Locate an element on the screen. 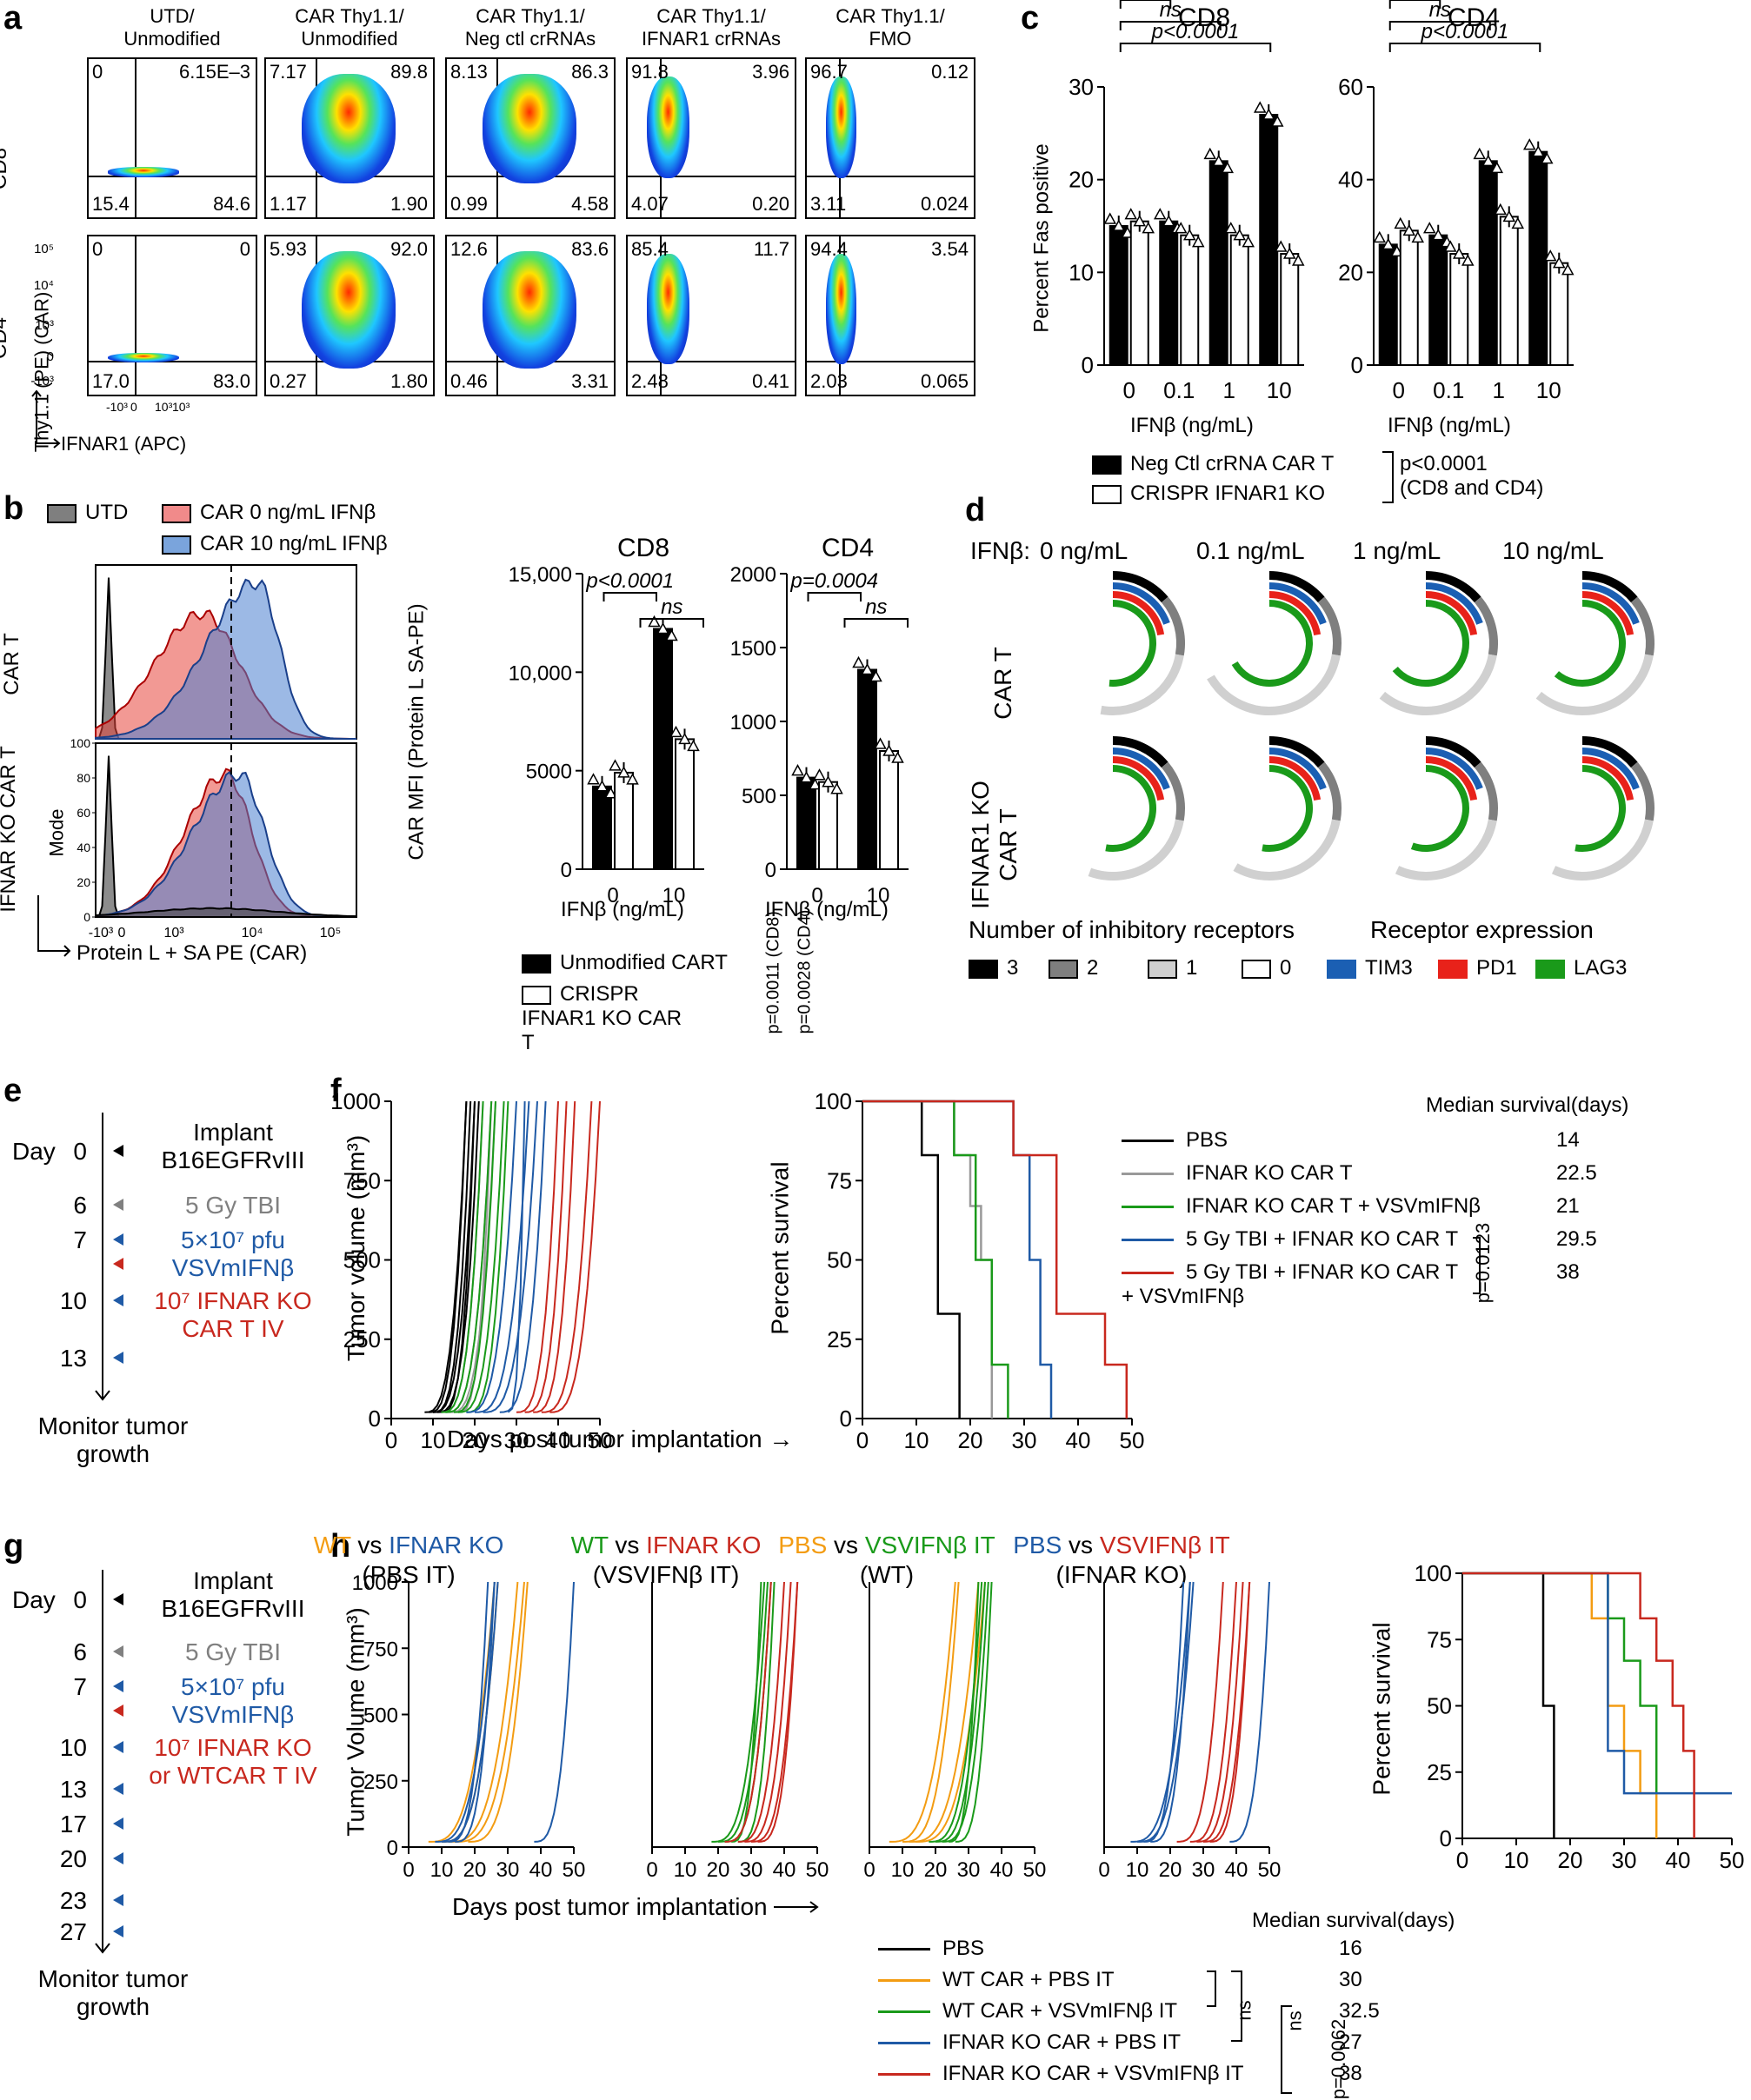  quadrant-ul: 8.13 is located at coordinates (469, 72).